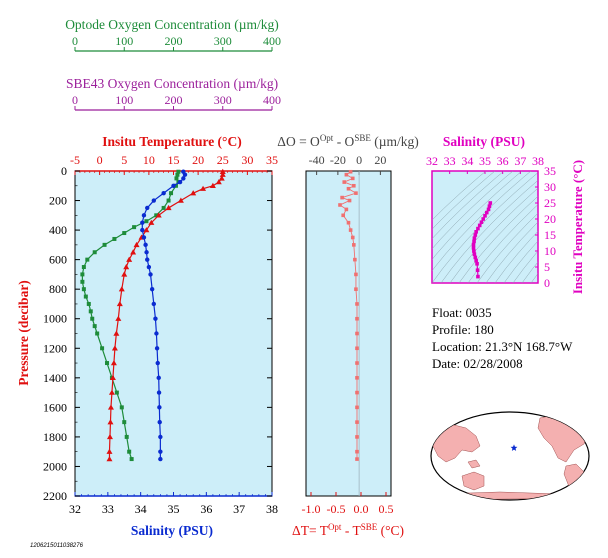  What do you see at coordinates (386, 509) in the screenshot?
I see `delta-t-tick-label: 0.5` at bounding box center [386, 509].